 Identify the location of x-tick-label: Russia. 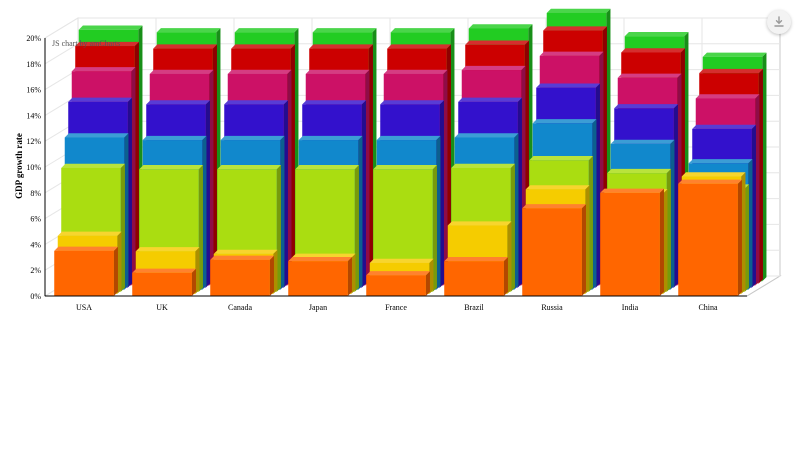
(552, 307).